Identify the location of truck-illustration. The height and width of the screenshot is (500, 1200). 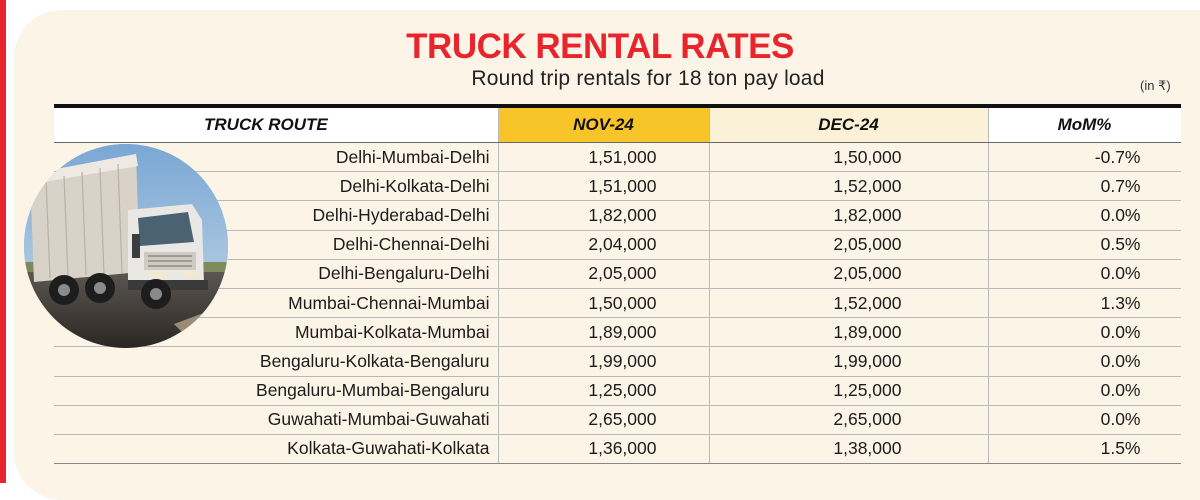
(126, 246).